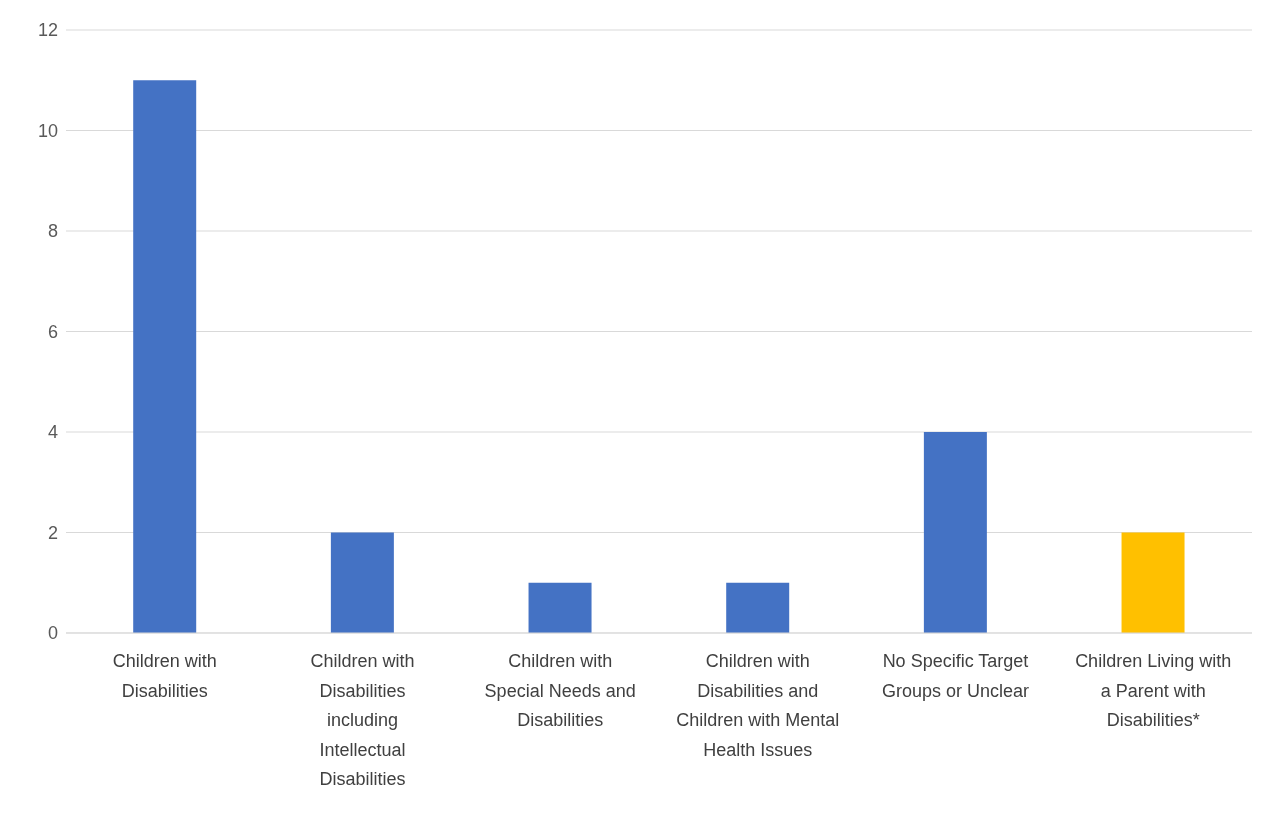  What do you see at coordinates (955, 676) in the screenshot?
I see `x-tick-label: No Specific Target Groups or Unclear` at bounding box center [955, 676].